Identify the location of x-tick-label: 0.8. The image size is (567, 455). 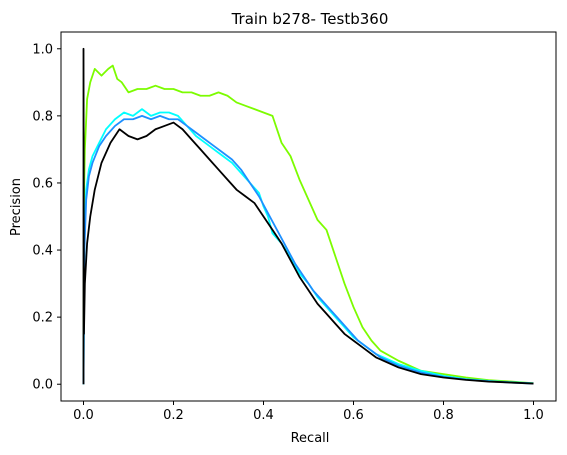
(443, 415).